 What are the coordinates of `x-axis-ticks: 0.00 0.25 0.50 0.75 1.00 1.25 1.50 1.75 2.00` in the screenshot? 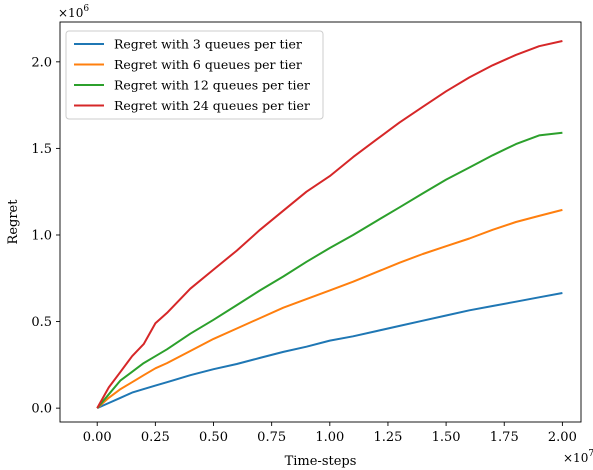 It's located at (330, 433).